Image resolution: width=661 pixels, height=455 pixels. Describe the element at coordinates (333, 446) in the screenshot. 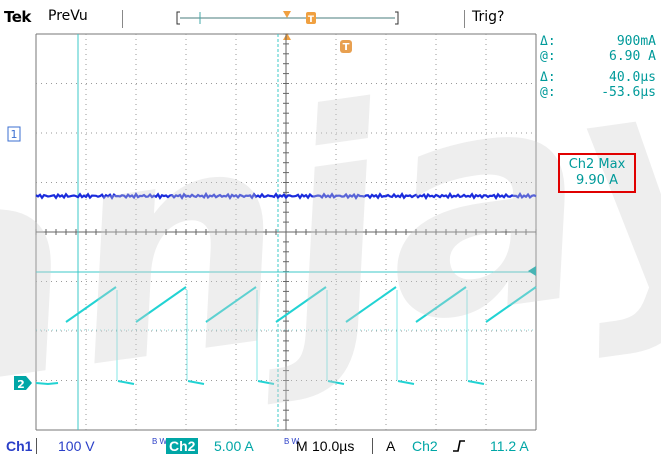

I see `timebase-value: 10.0µs` at that location.